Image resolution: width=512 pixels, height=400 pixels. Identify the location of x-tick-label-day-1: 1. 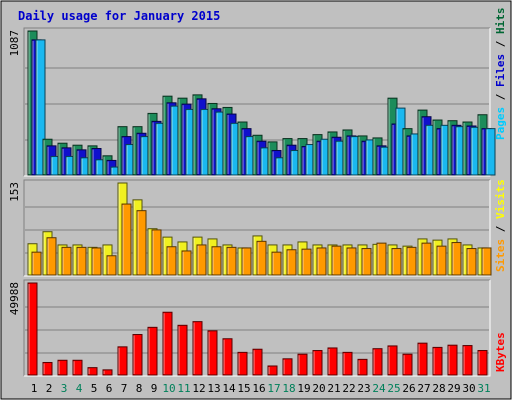
(34, 388).